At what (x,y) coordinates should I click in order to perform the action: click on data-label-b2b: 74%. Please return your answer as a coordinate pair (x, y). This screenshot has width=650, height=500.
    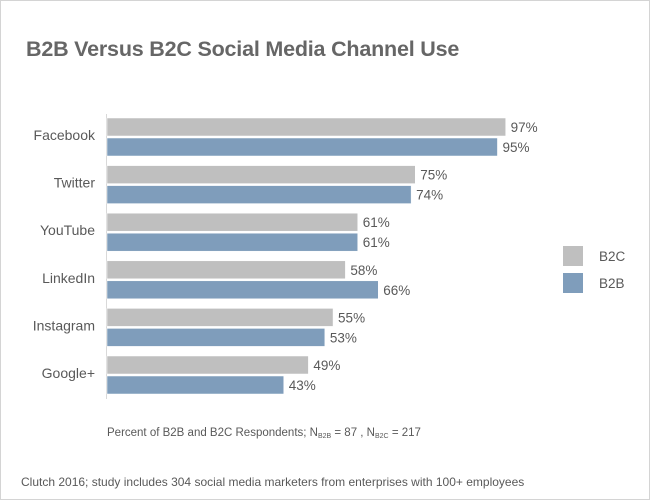
    Looking at the image, I should click on (429, 195).